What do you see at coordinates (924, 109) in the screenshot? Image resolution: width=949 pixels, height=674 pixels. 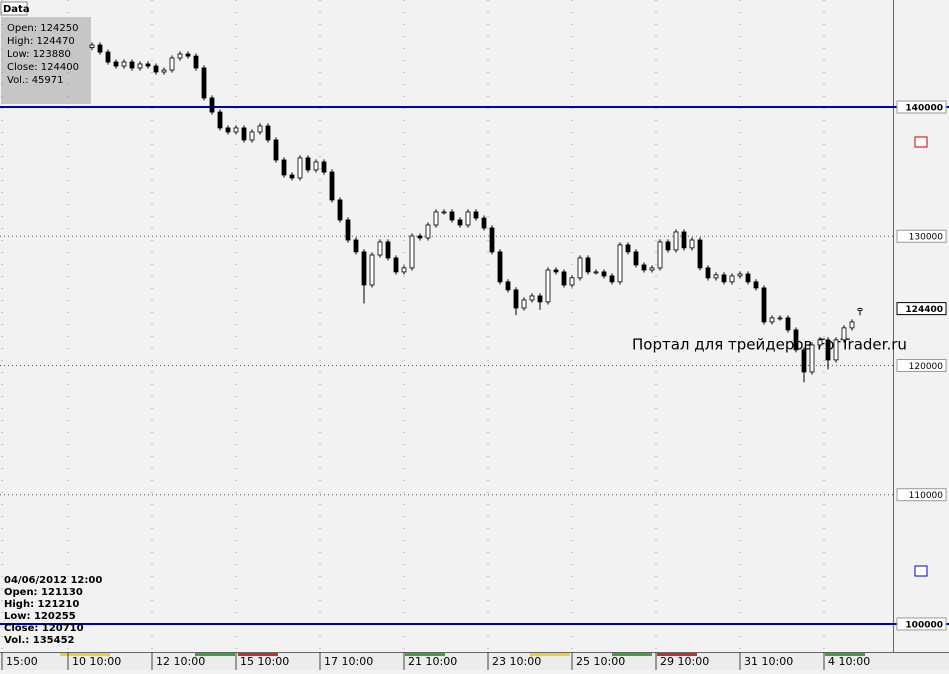 I see `y-tick-label: 140000` at bounding box center [924, 109].